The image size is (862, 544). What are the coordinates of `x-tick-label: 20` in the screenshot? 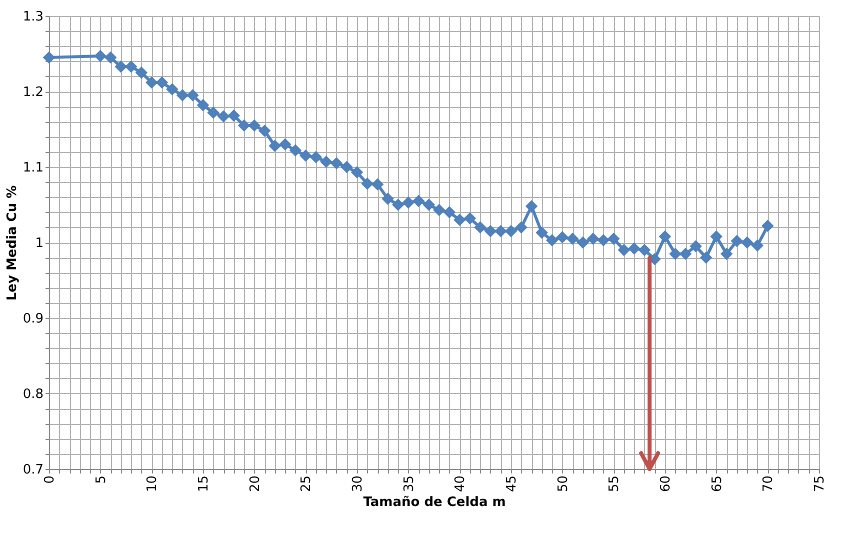 It's located at (255, 484).